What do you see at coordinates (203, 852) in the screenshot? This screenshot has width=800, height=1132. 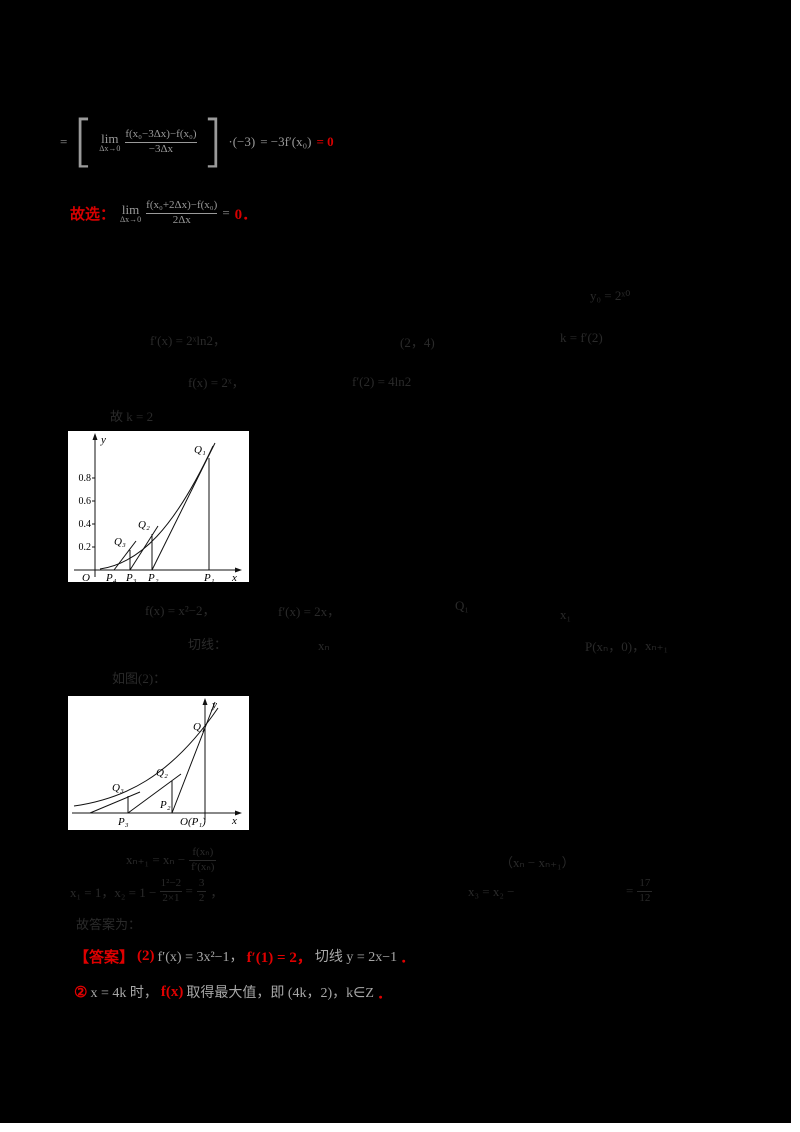 I see `fraction-numerator: f(xₙ)` at bounding box center [203, 852].